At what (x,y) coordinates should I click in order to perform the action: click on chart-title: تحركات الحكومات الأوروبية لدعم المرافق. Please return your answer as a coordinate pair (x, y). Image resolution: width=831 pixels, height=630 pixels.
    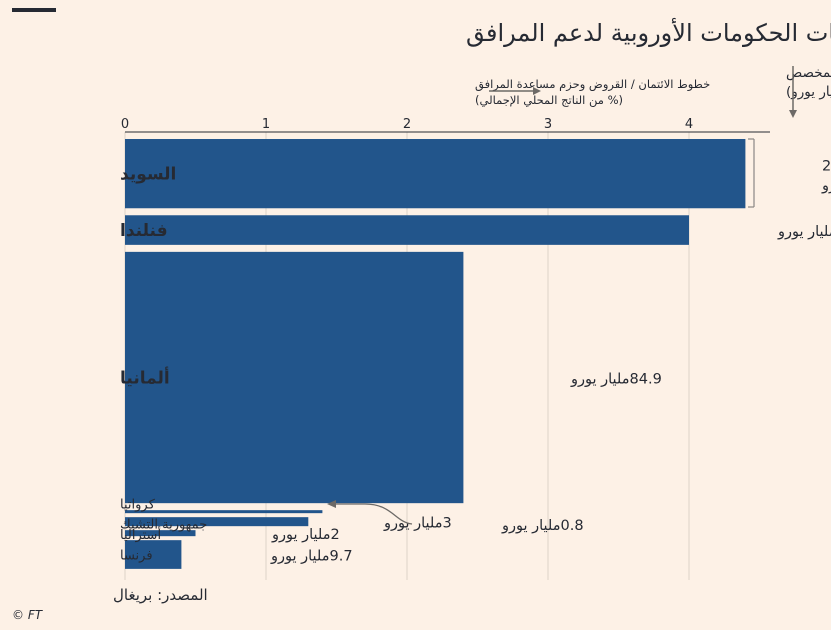
    Looking at the image, I should click on (648, 32).